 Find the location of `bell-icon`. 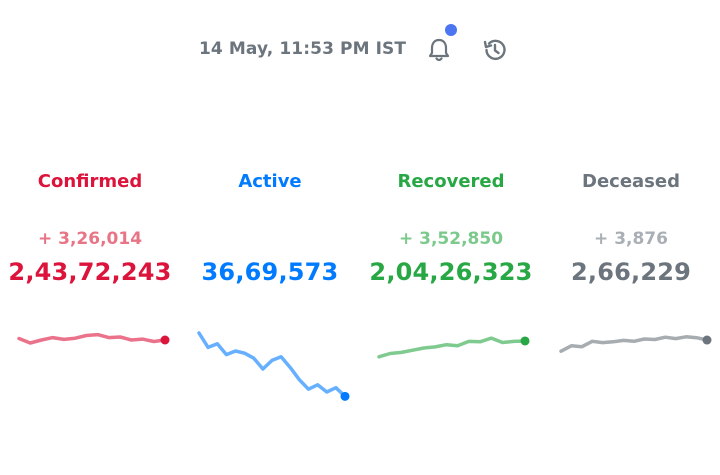

bell-icon is located at coordinates (439, 50).